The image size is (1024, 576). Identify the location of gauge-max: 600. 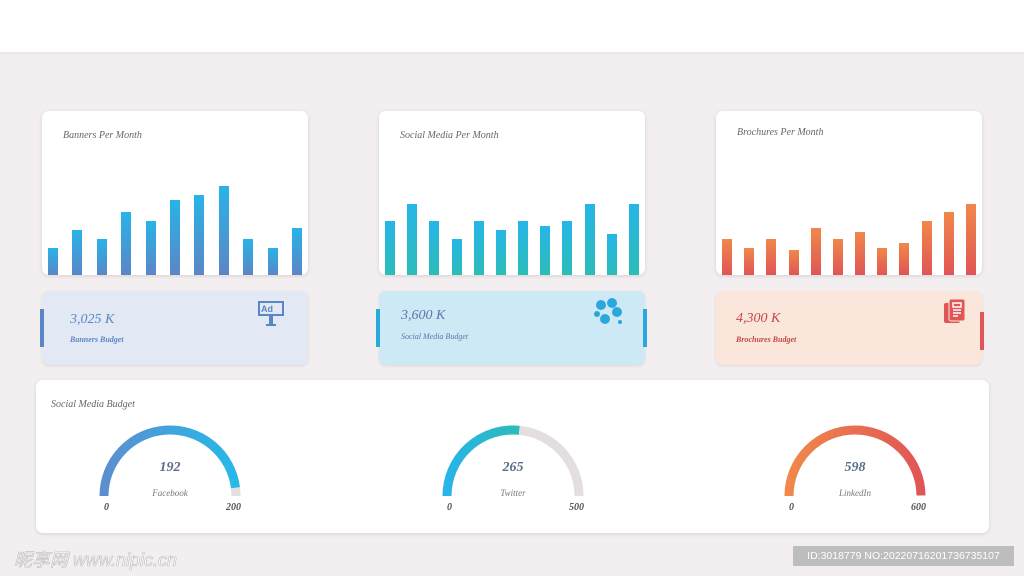
(918, 507).